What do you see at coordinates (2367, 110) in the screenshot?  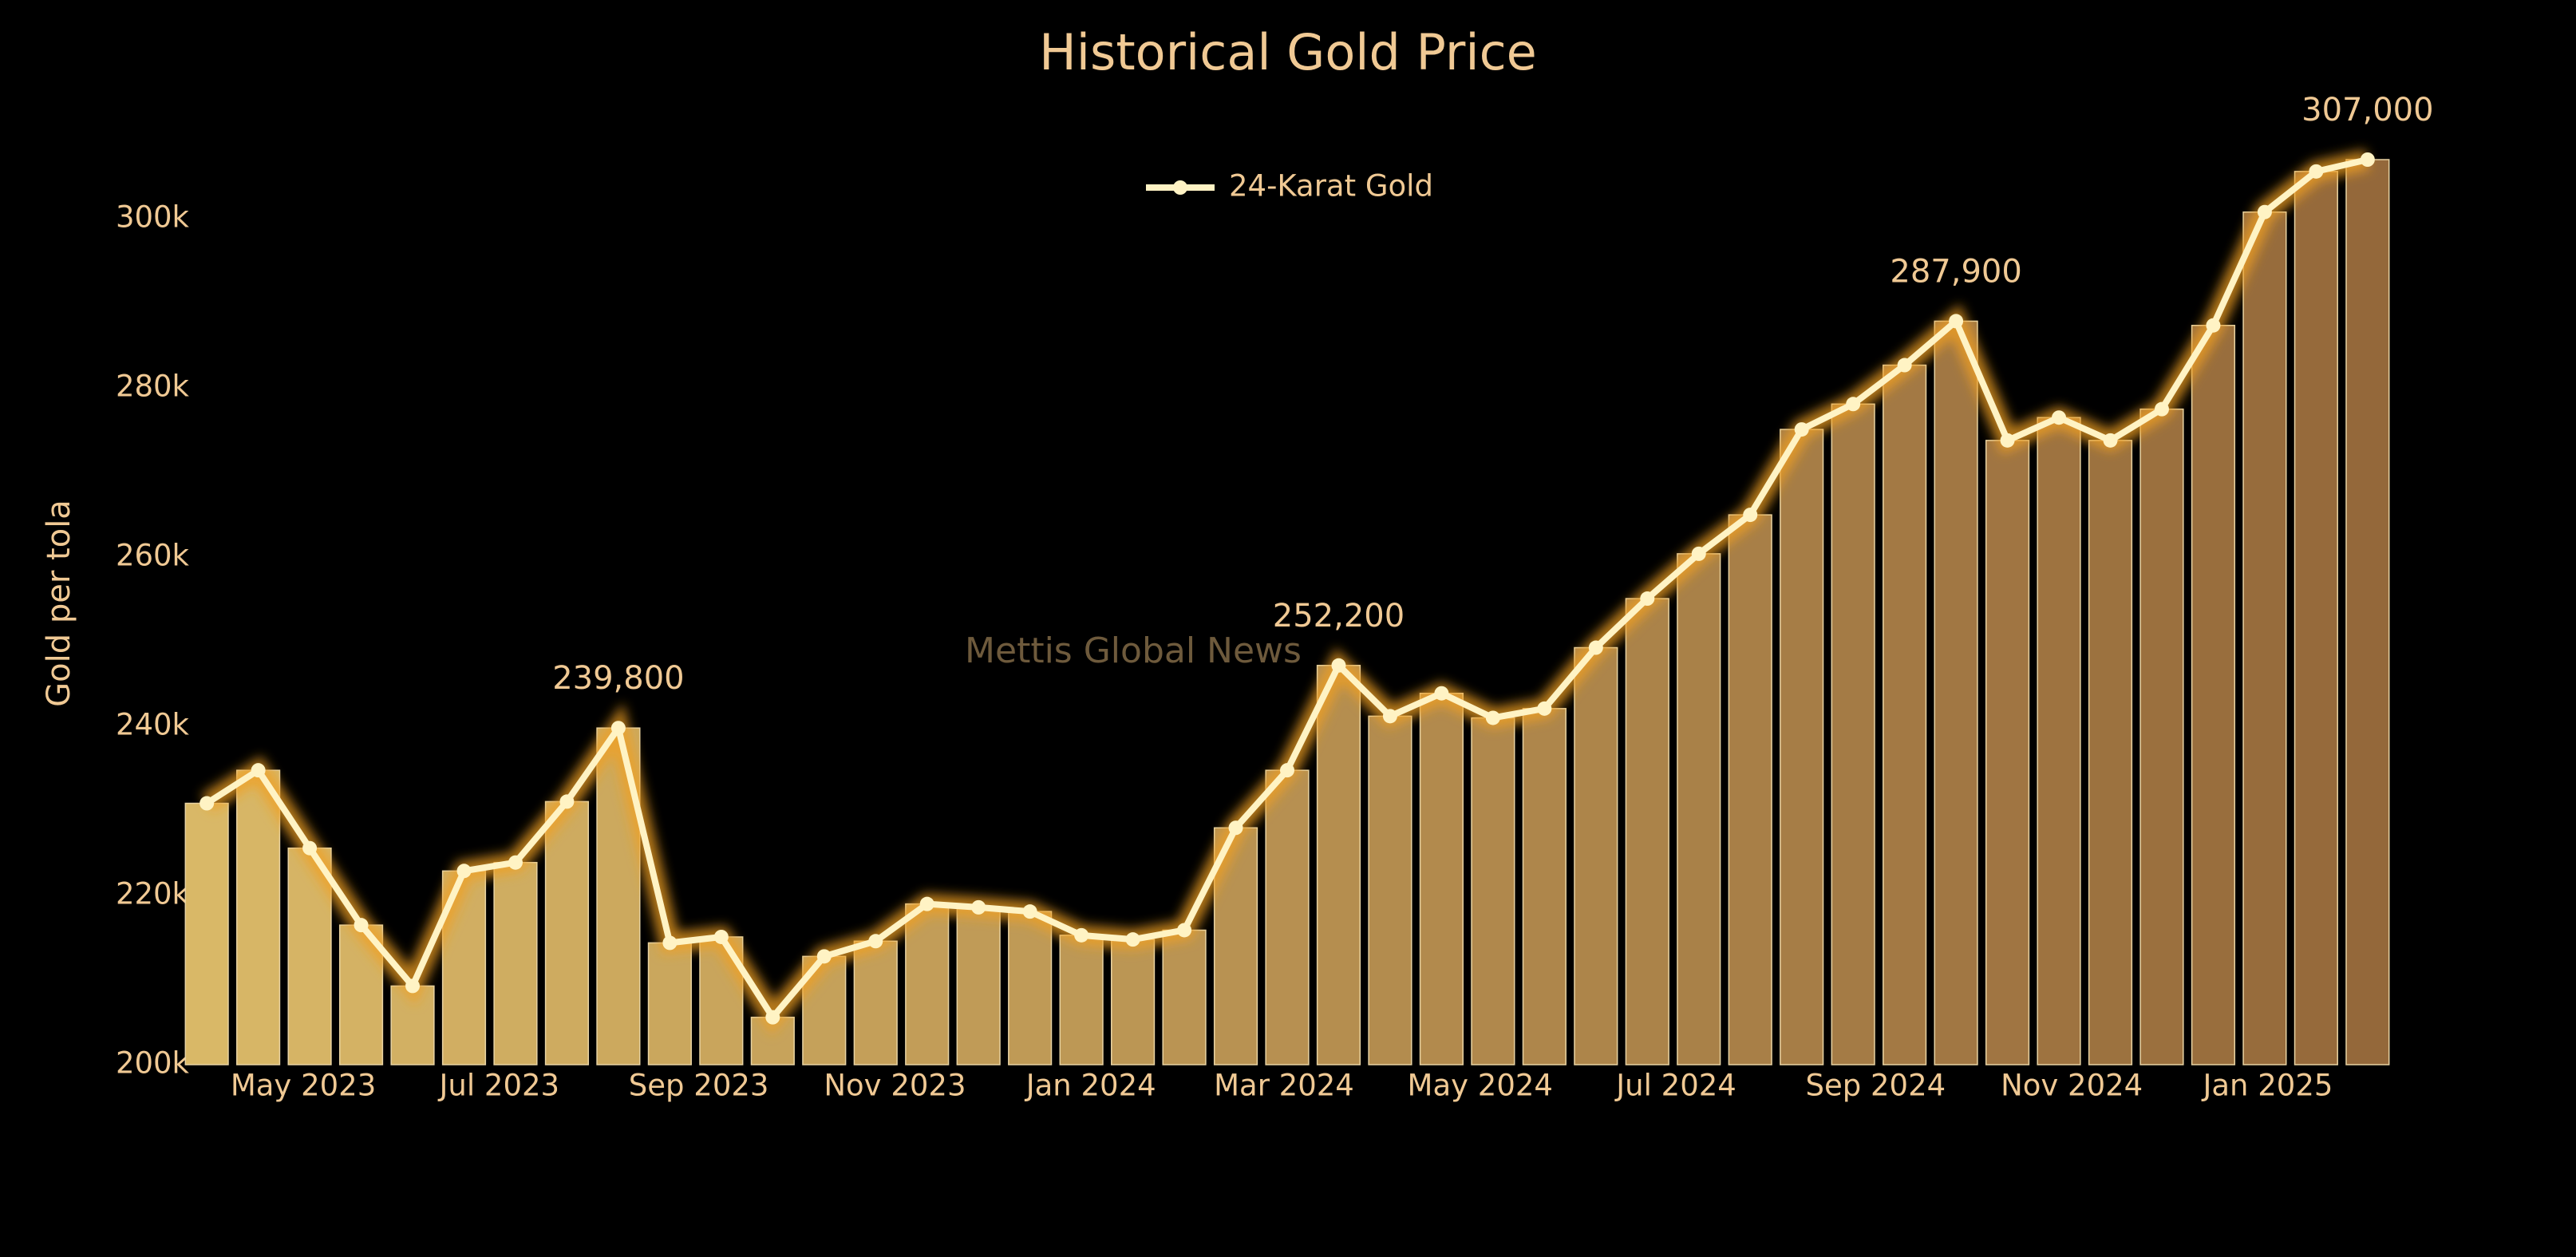 I see `annotation: 307,000` at bounding box center [2367, 110].